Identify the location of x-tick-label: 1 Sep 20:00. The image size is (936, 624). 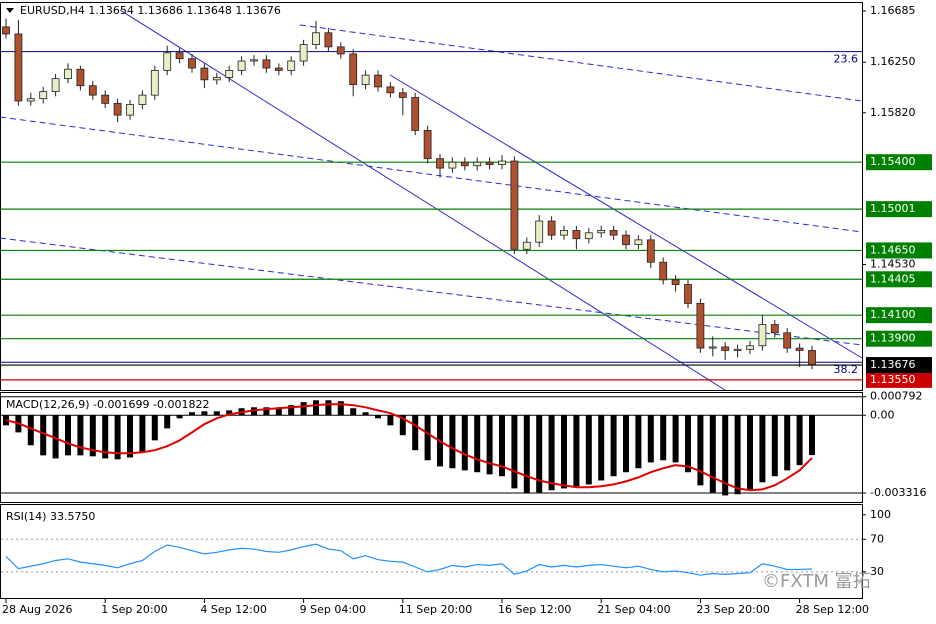
(134, 609).